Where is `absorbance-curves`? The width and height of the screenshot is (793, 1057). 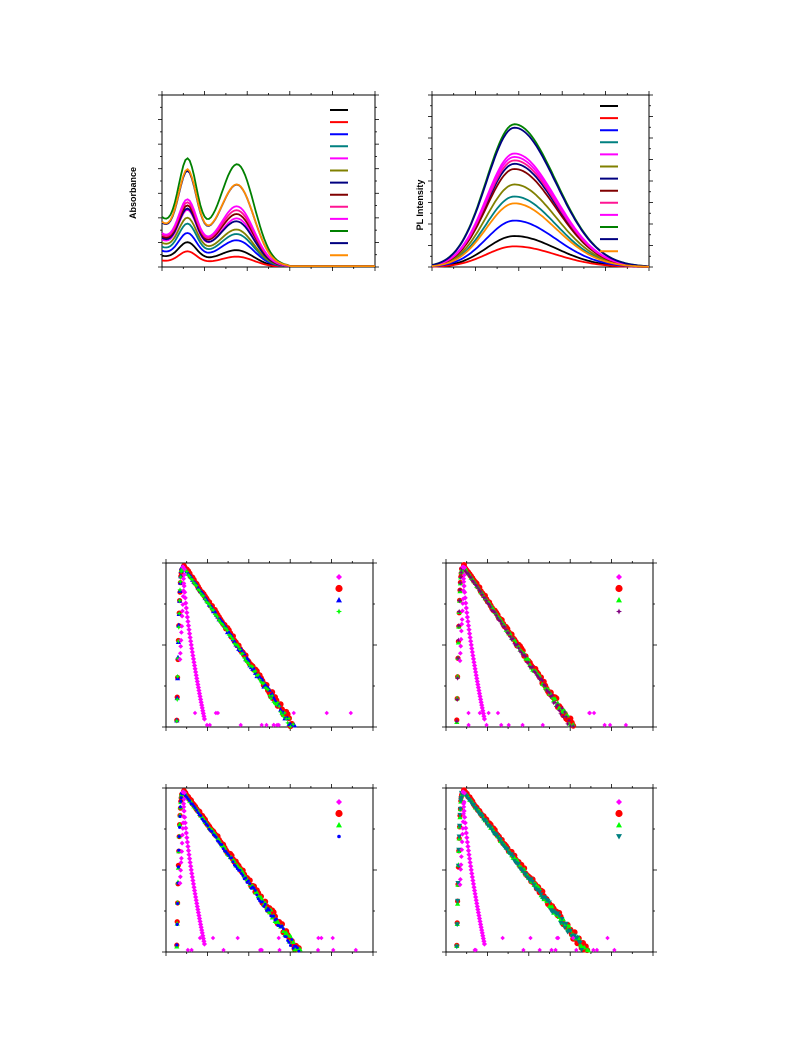
absorbance-curves is located at coordinates (268, 212).